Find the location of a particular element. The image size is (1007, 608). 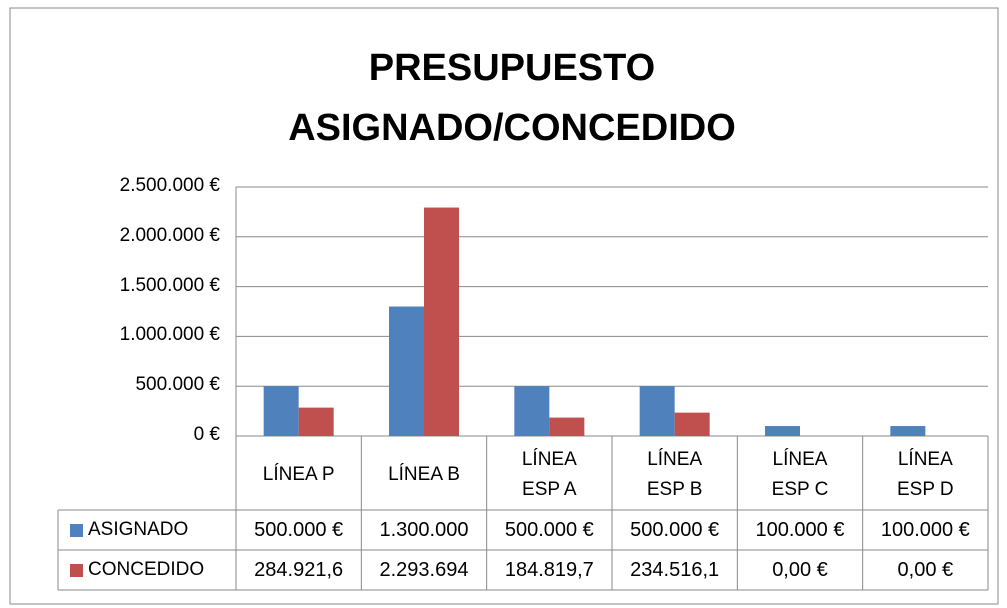

x-tick-label: LÍNEA B is located at coordinates (424, 474).